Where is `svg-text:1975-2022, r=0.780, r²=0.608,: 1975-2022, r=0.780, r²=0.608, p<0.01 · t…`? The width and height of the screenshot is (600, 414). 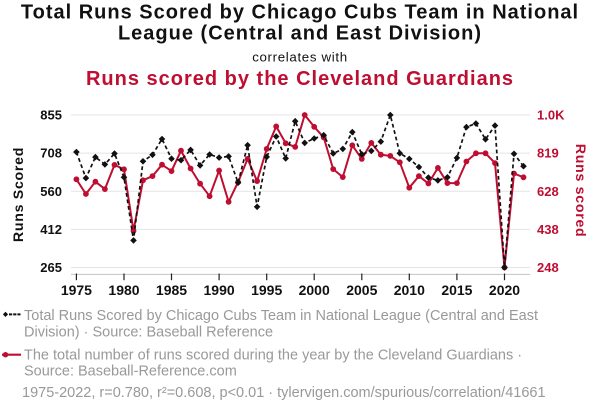 svg-text:1975-2022, r=0.780, r²=0.608,: 1975-2022, r=0.780, r²=0.608, p<0.01 · t… is located at coordinates (284, 393).